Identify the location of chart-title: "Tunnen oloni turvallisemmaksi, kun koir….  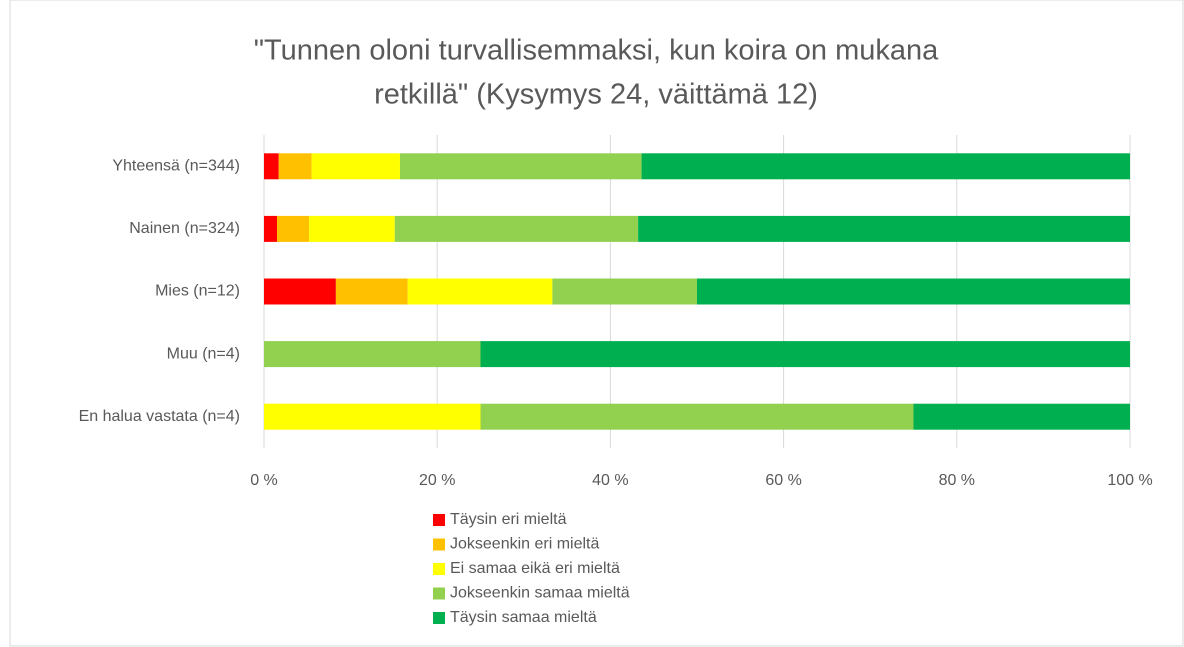
(596, 51).